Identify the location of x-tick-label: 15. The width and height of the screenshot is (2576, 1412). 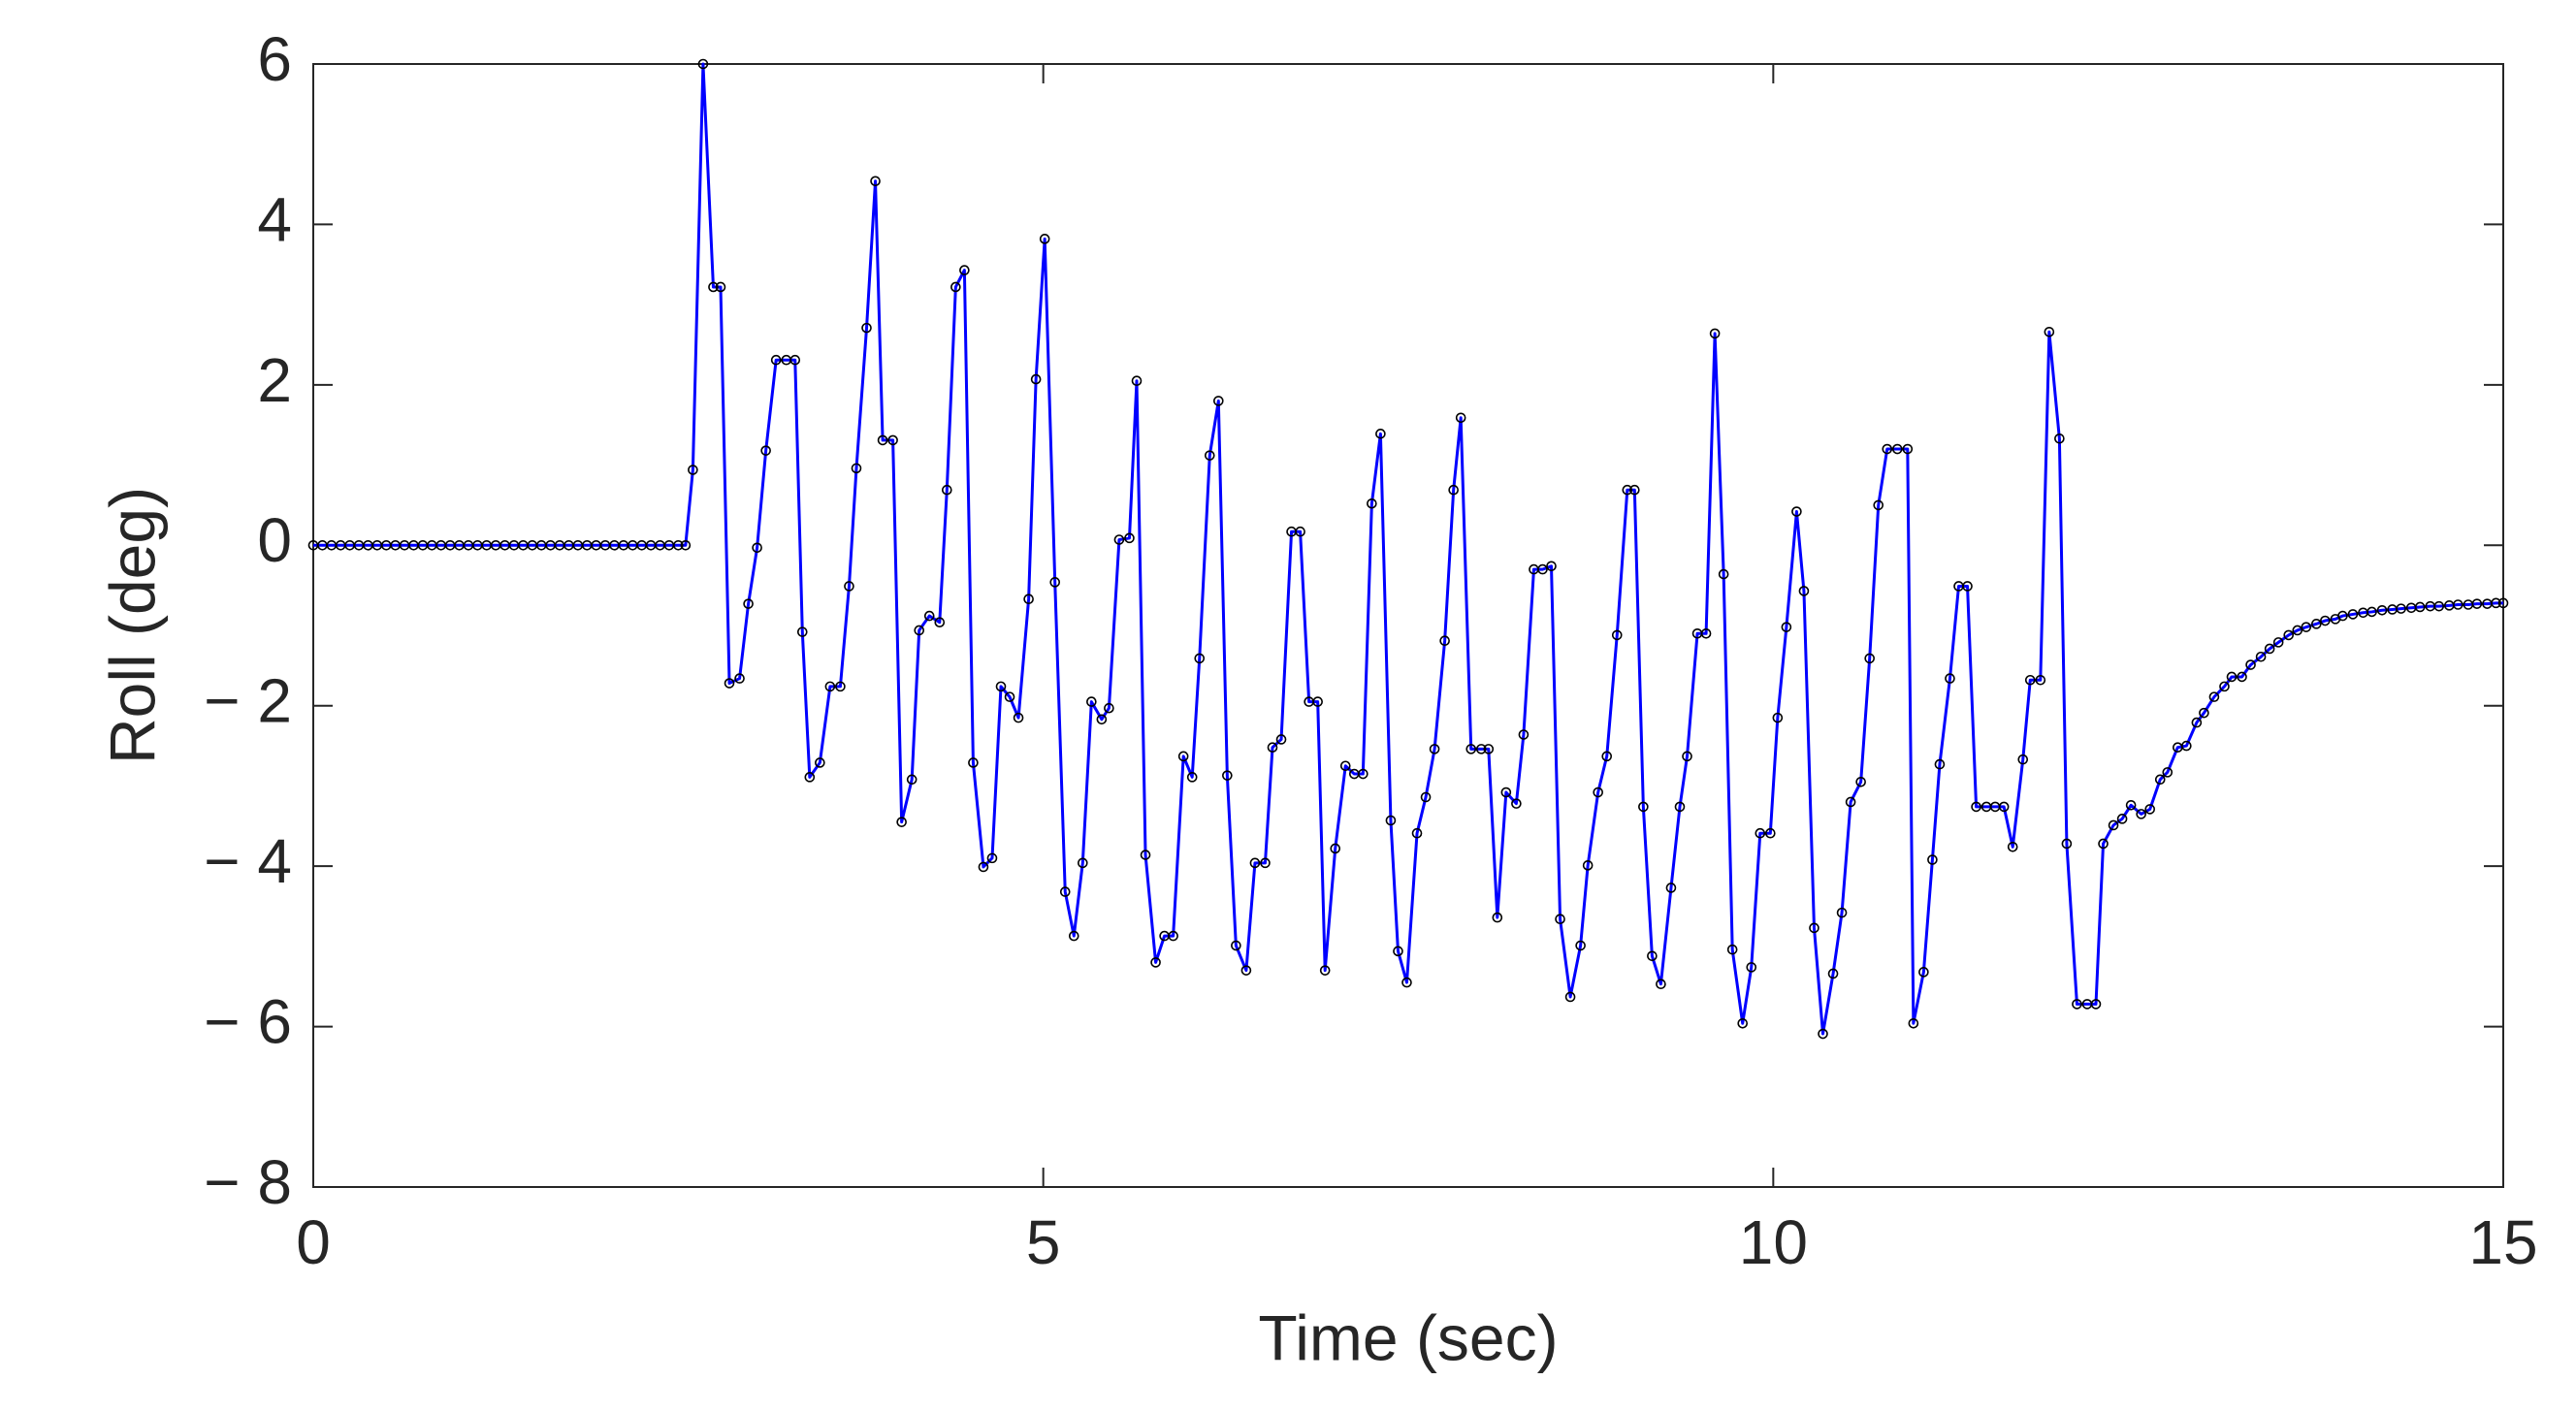
(2502, 1242).